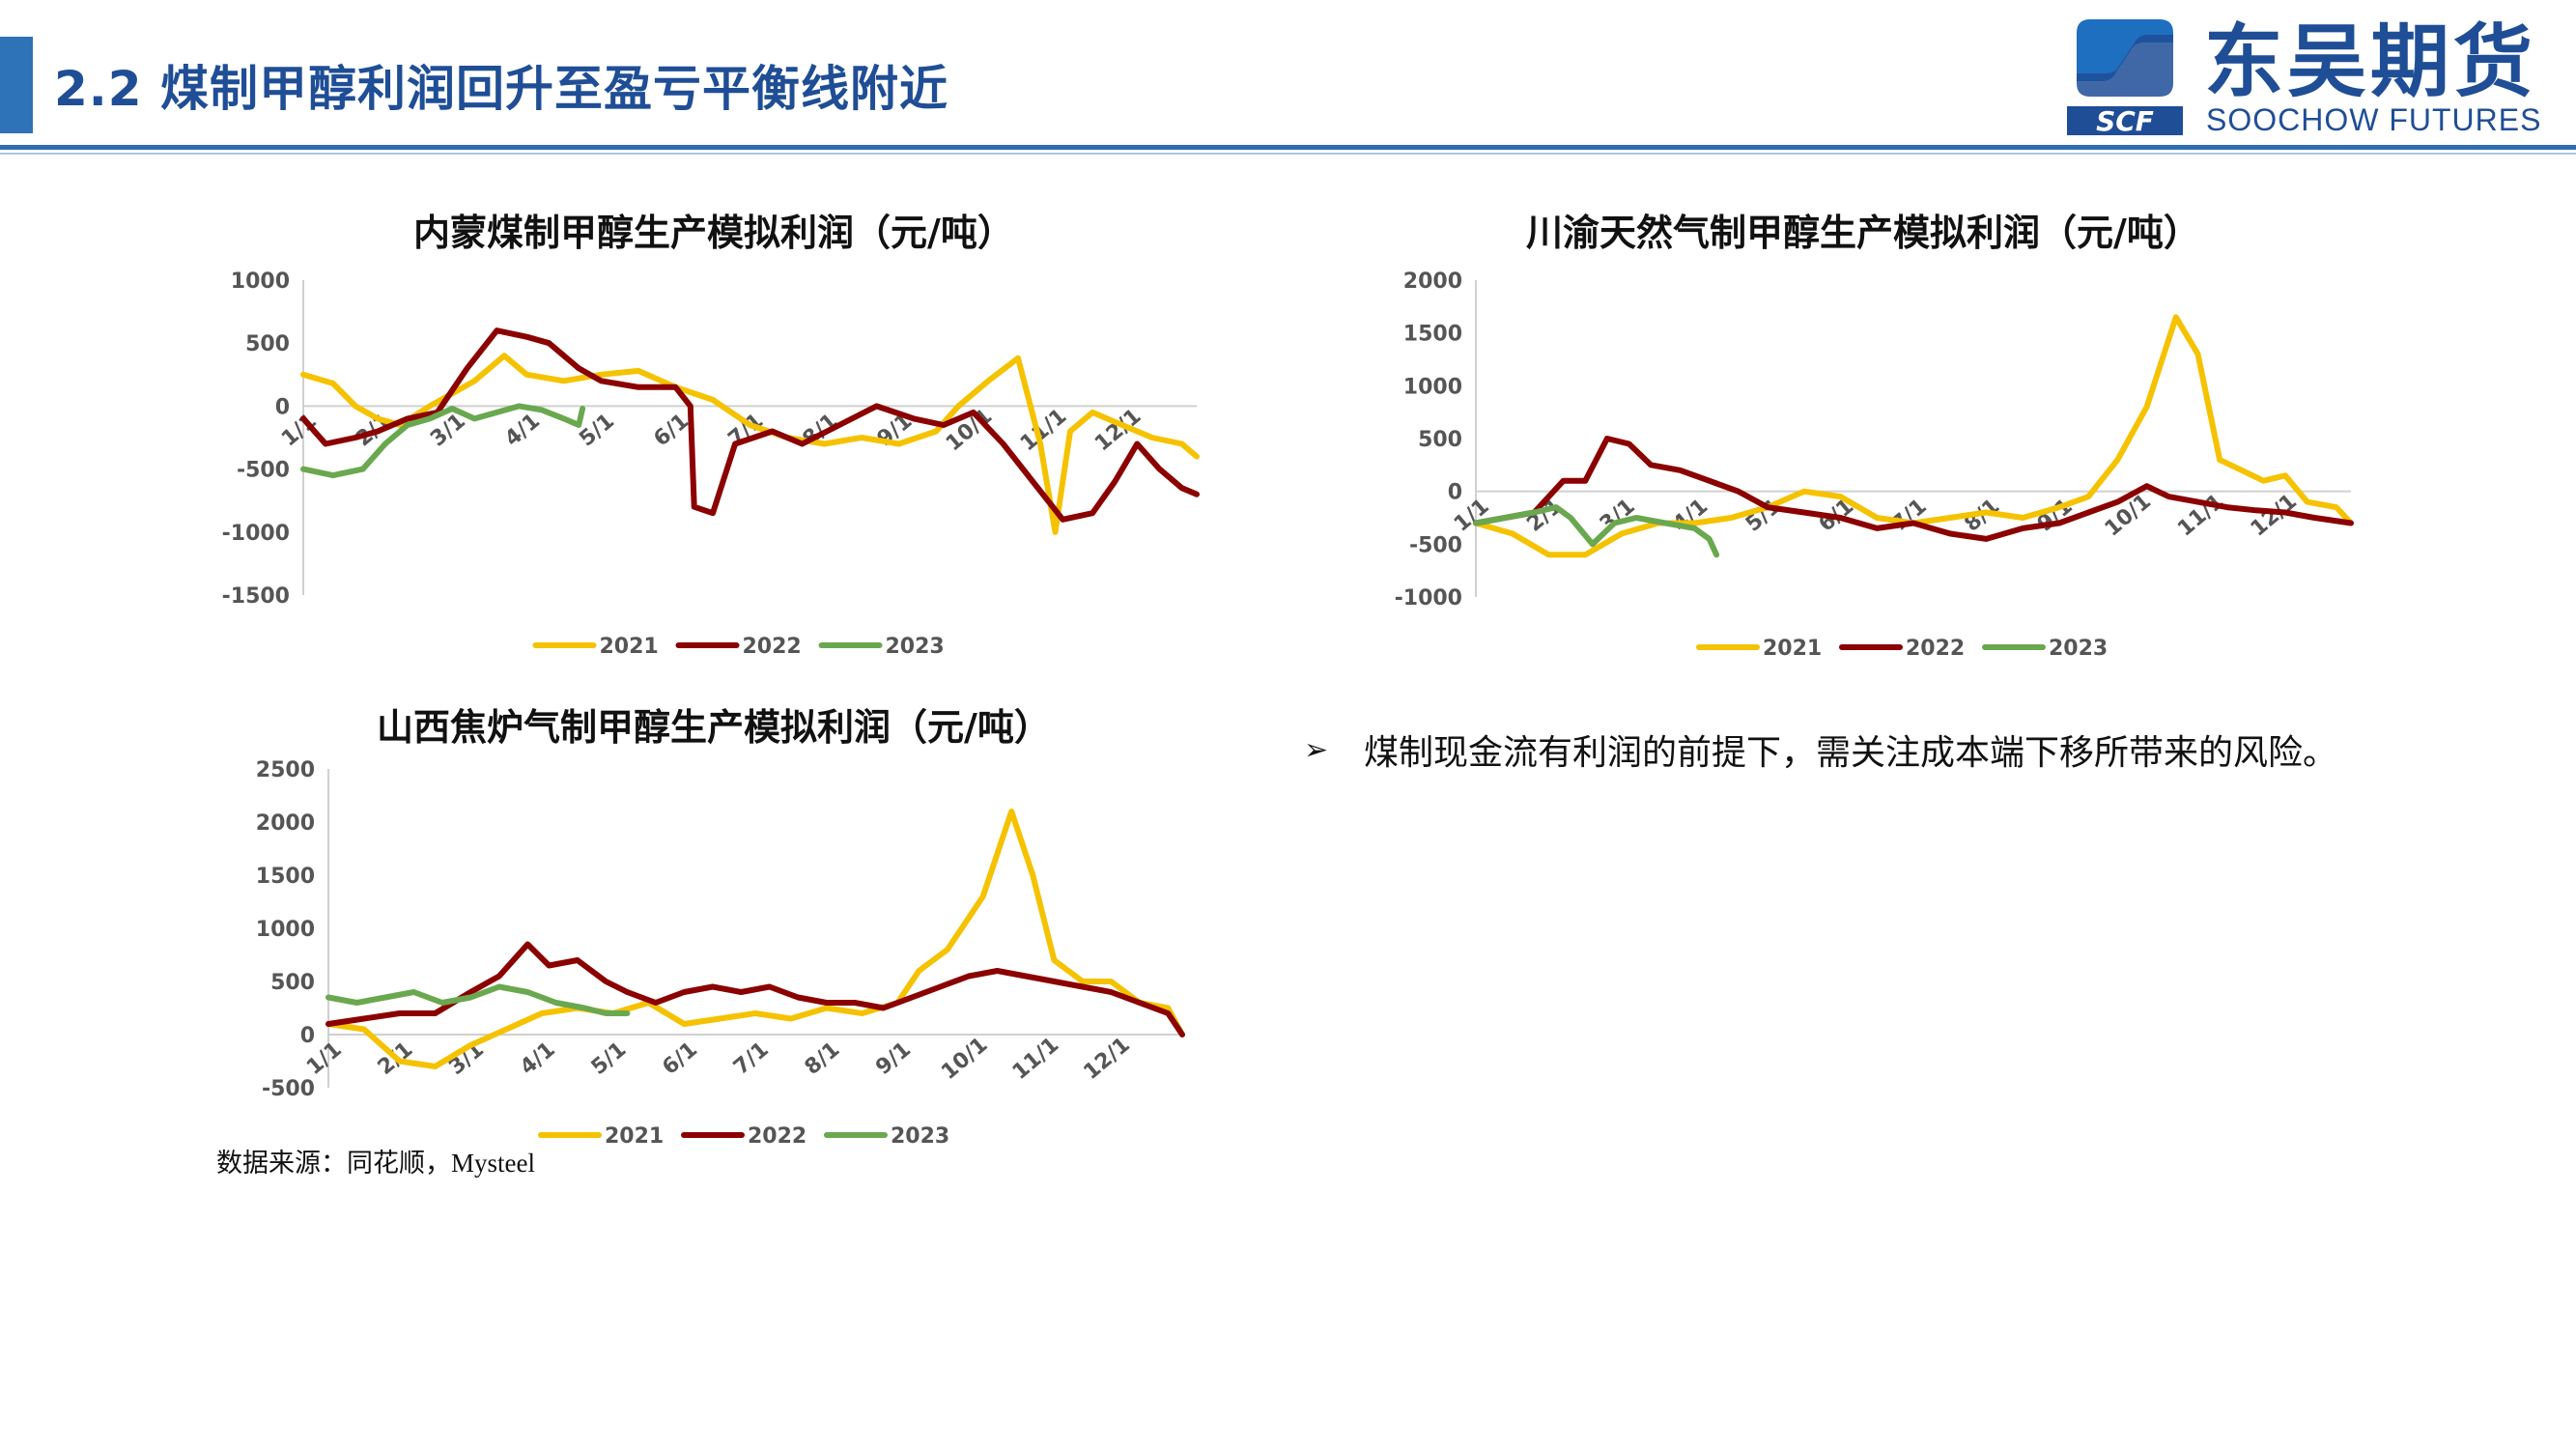 This screenshot has width=2576, height=1449. I want to click on bullet-point: ➢ 煤制现金流有利润的前提下，需关注成本端下移所带来的风险。, so click(1820, 749).